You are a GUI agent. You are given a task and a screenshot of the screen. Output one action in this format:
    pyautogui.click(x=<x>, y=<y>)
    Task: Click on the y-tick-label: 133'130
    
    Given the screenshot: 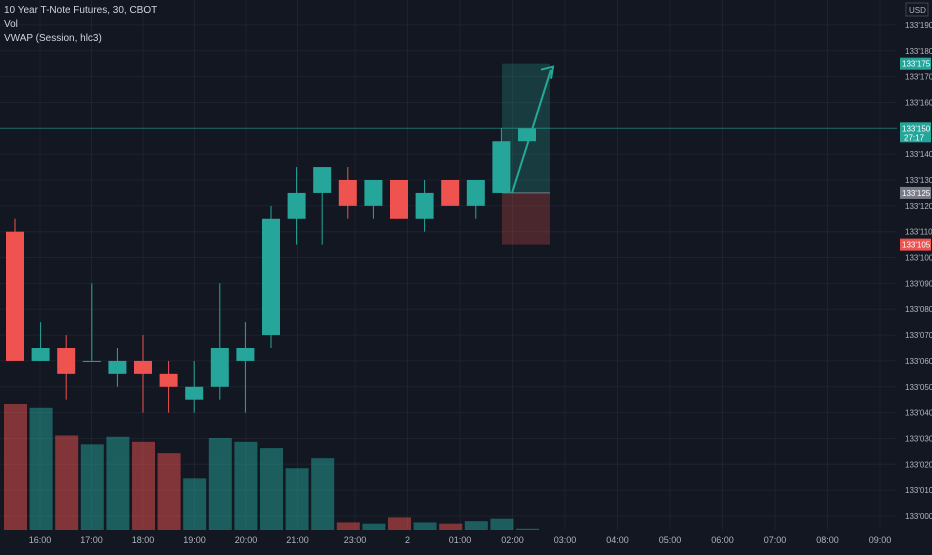 What is the action you would take?
    pyautogui.click(x=918, y=180)
    